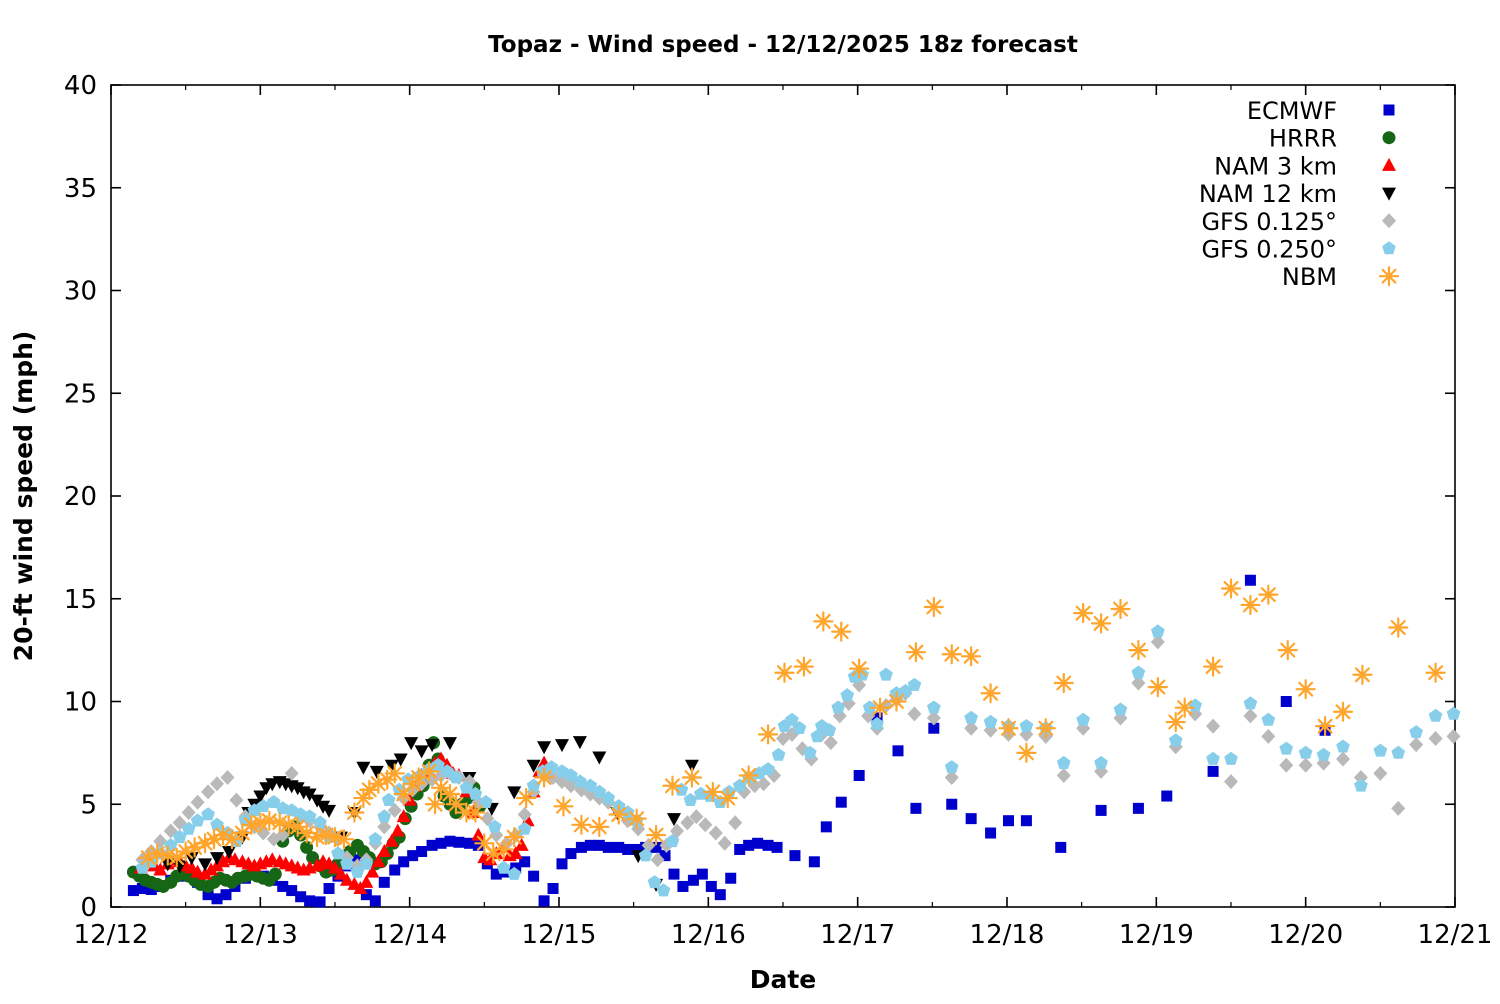 This screenshot has height=1004, width=1500. What do you see at coordinates (708, 935) in the screenshot?
I see `x-tick-label: 12/16` at bounding box center [708, 935].